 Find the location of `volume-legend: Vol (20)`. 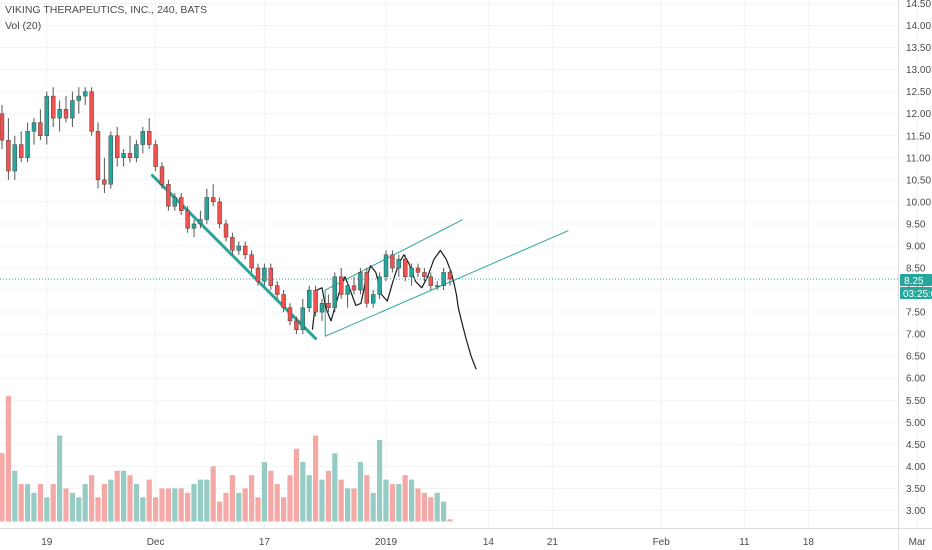

volume-legend: Vol (20) is located at coordinates (23, 26).